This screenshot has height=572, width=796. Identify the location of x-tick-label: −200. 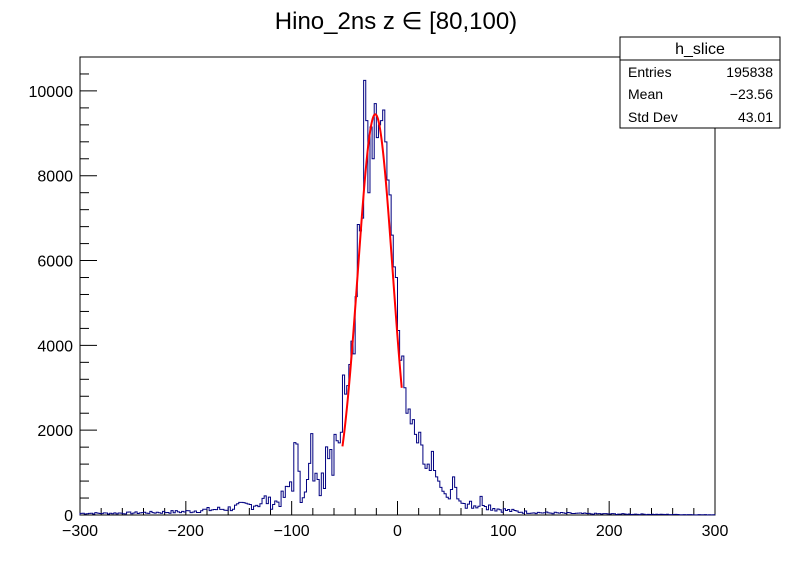
(186, 531).